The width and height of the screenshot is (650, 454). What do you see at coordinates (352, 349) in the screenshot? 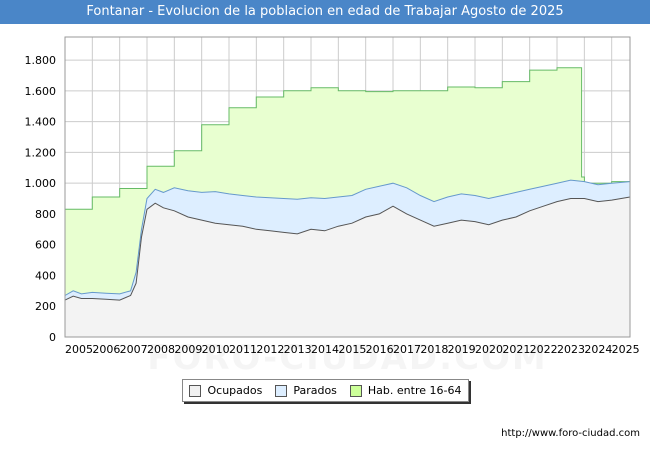
I see `x-tick-label: 2015` at bounding box center [352, 349].